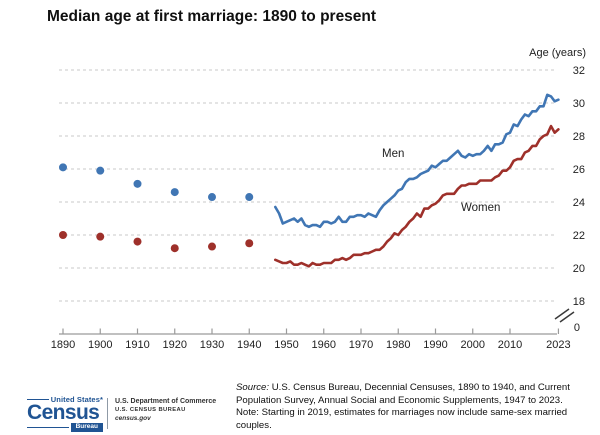 The height and width of the screenshot is (435, 600). What do you see at coordinates (107, 413) in the screenshot?
I see `logo-divider-line` at bounding box center [107, 413].